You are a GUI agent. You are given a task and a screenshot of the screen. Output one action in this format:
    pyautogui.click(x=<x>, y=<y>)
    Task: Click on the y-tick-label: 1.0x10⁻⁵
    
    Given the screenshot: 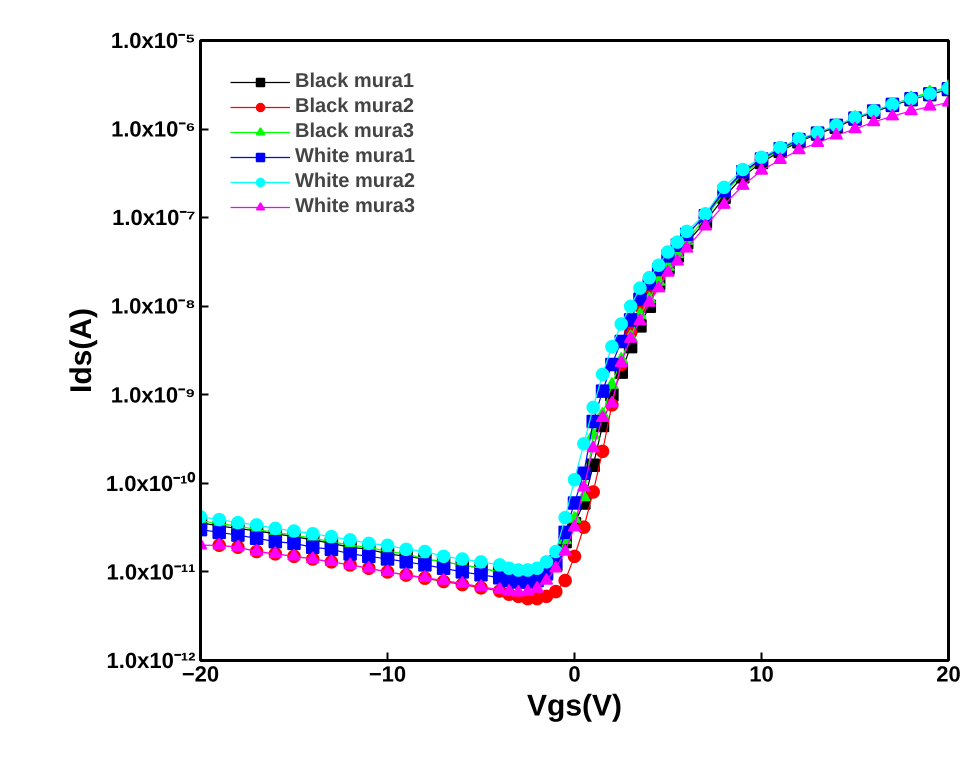 What is the action you would take?
    pyautogui.click(x=153, y=40)
    